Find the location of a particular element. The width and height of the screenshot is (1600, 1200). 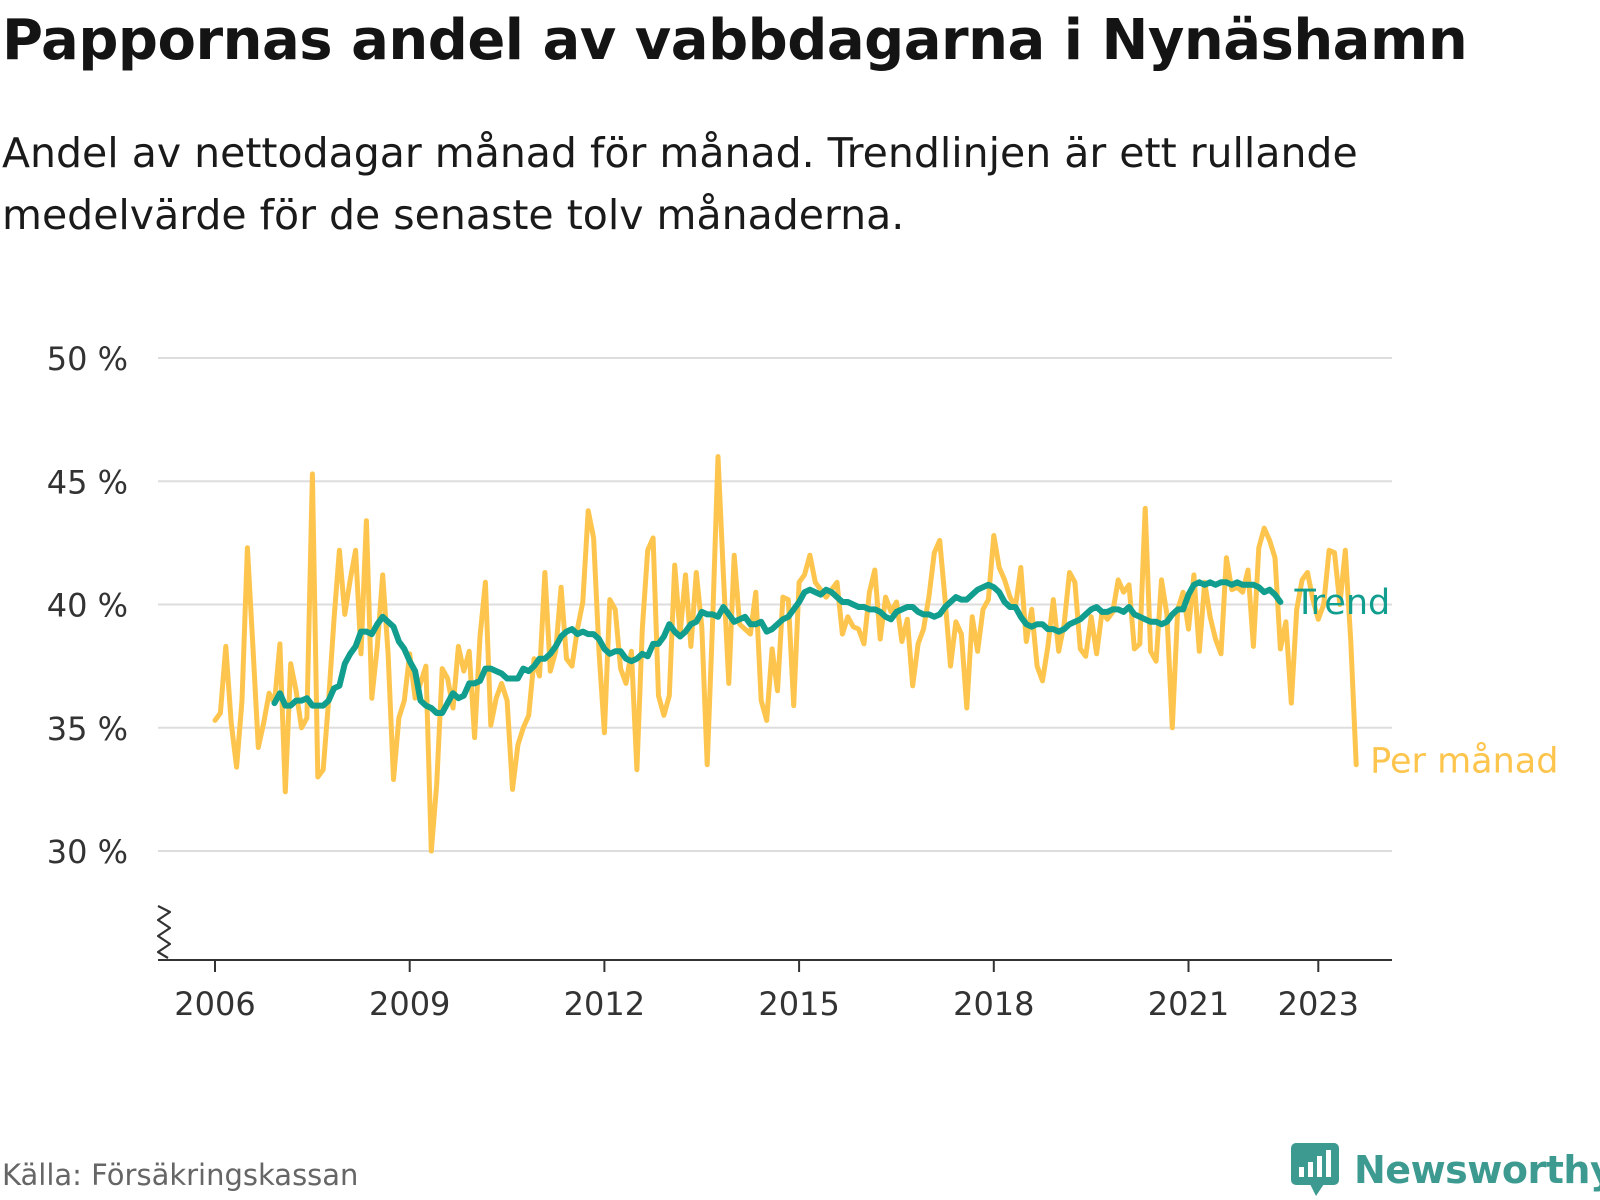

y-tick-label: 30 % is located at coordinates (87, 852).